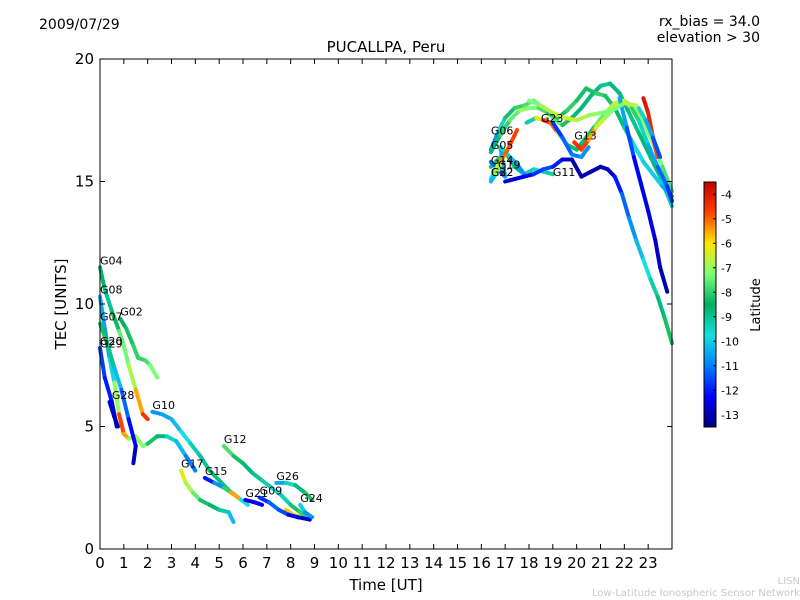 The width and height of the screenshot is (800, 600). I want to click on trace-G15, so click(221, 487).